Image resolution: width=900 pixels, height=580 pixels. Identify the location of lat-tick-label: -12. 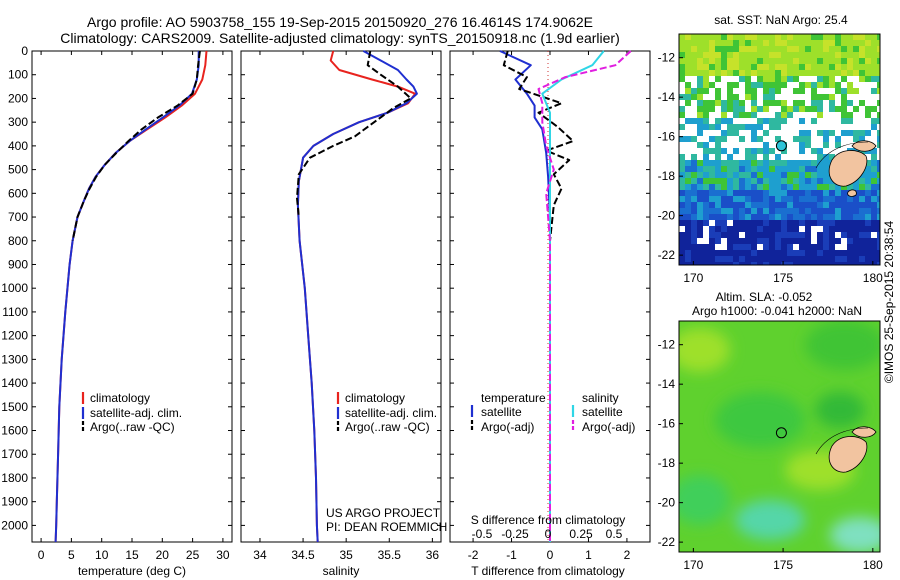
(667, 345).